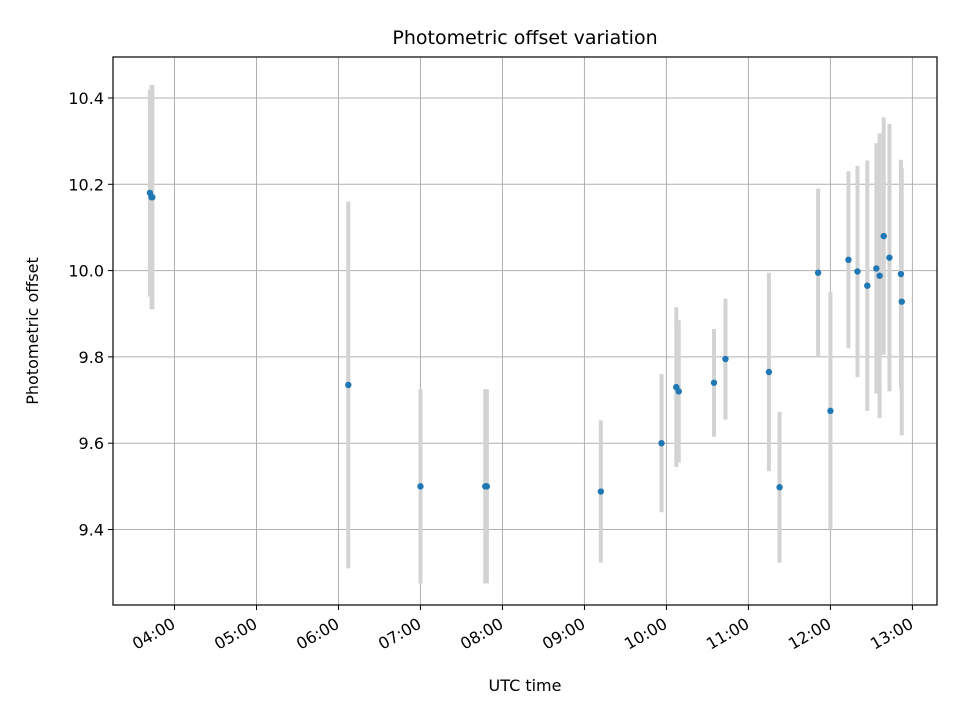 The height and width of the screenshot is (720, 960). I want to click on y-tick-label: 9.4, so click(91, 529).